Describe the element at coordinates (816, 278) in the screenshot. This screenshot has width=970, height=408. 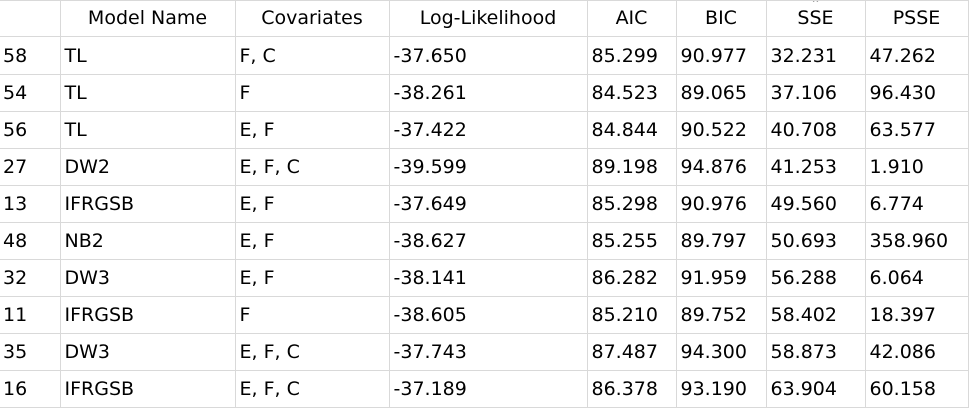
I see `sse-cell: 56.288` at that location.